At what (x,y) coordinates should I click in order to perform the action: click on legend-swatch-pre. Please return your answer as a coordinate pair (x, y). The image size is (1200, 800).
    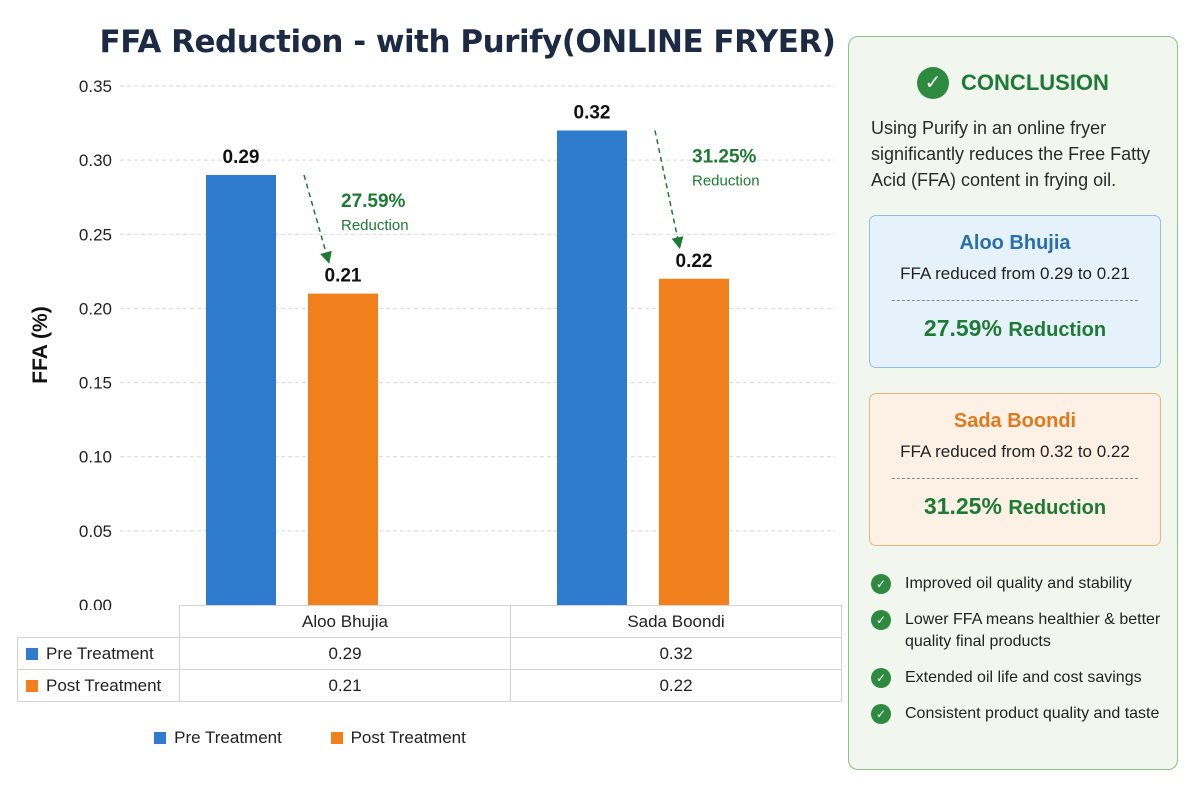
    Looking at the image, I should click on (160, 738).